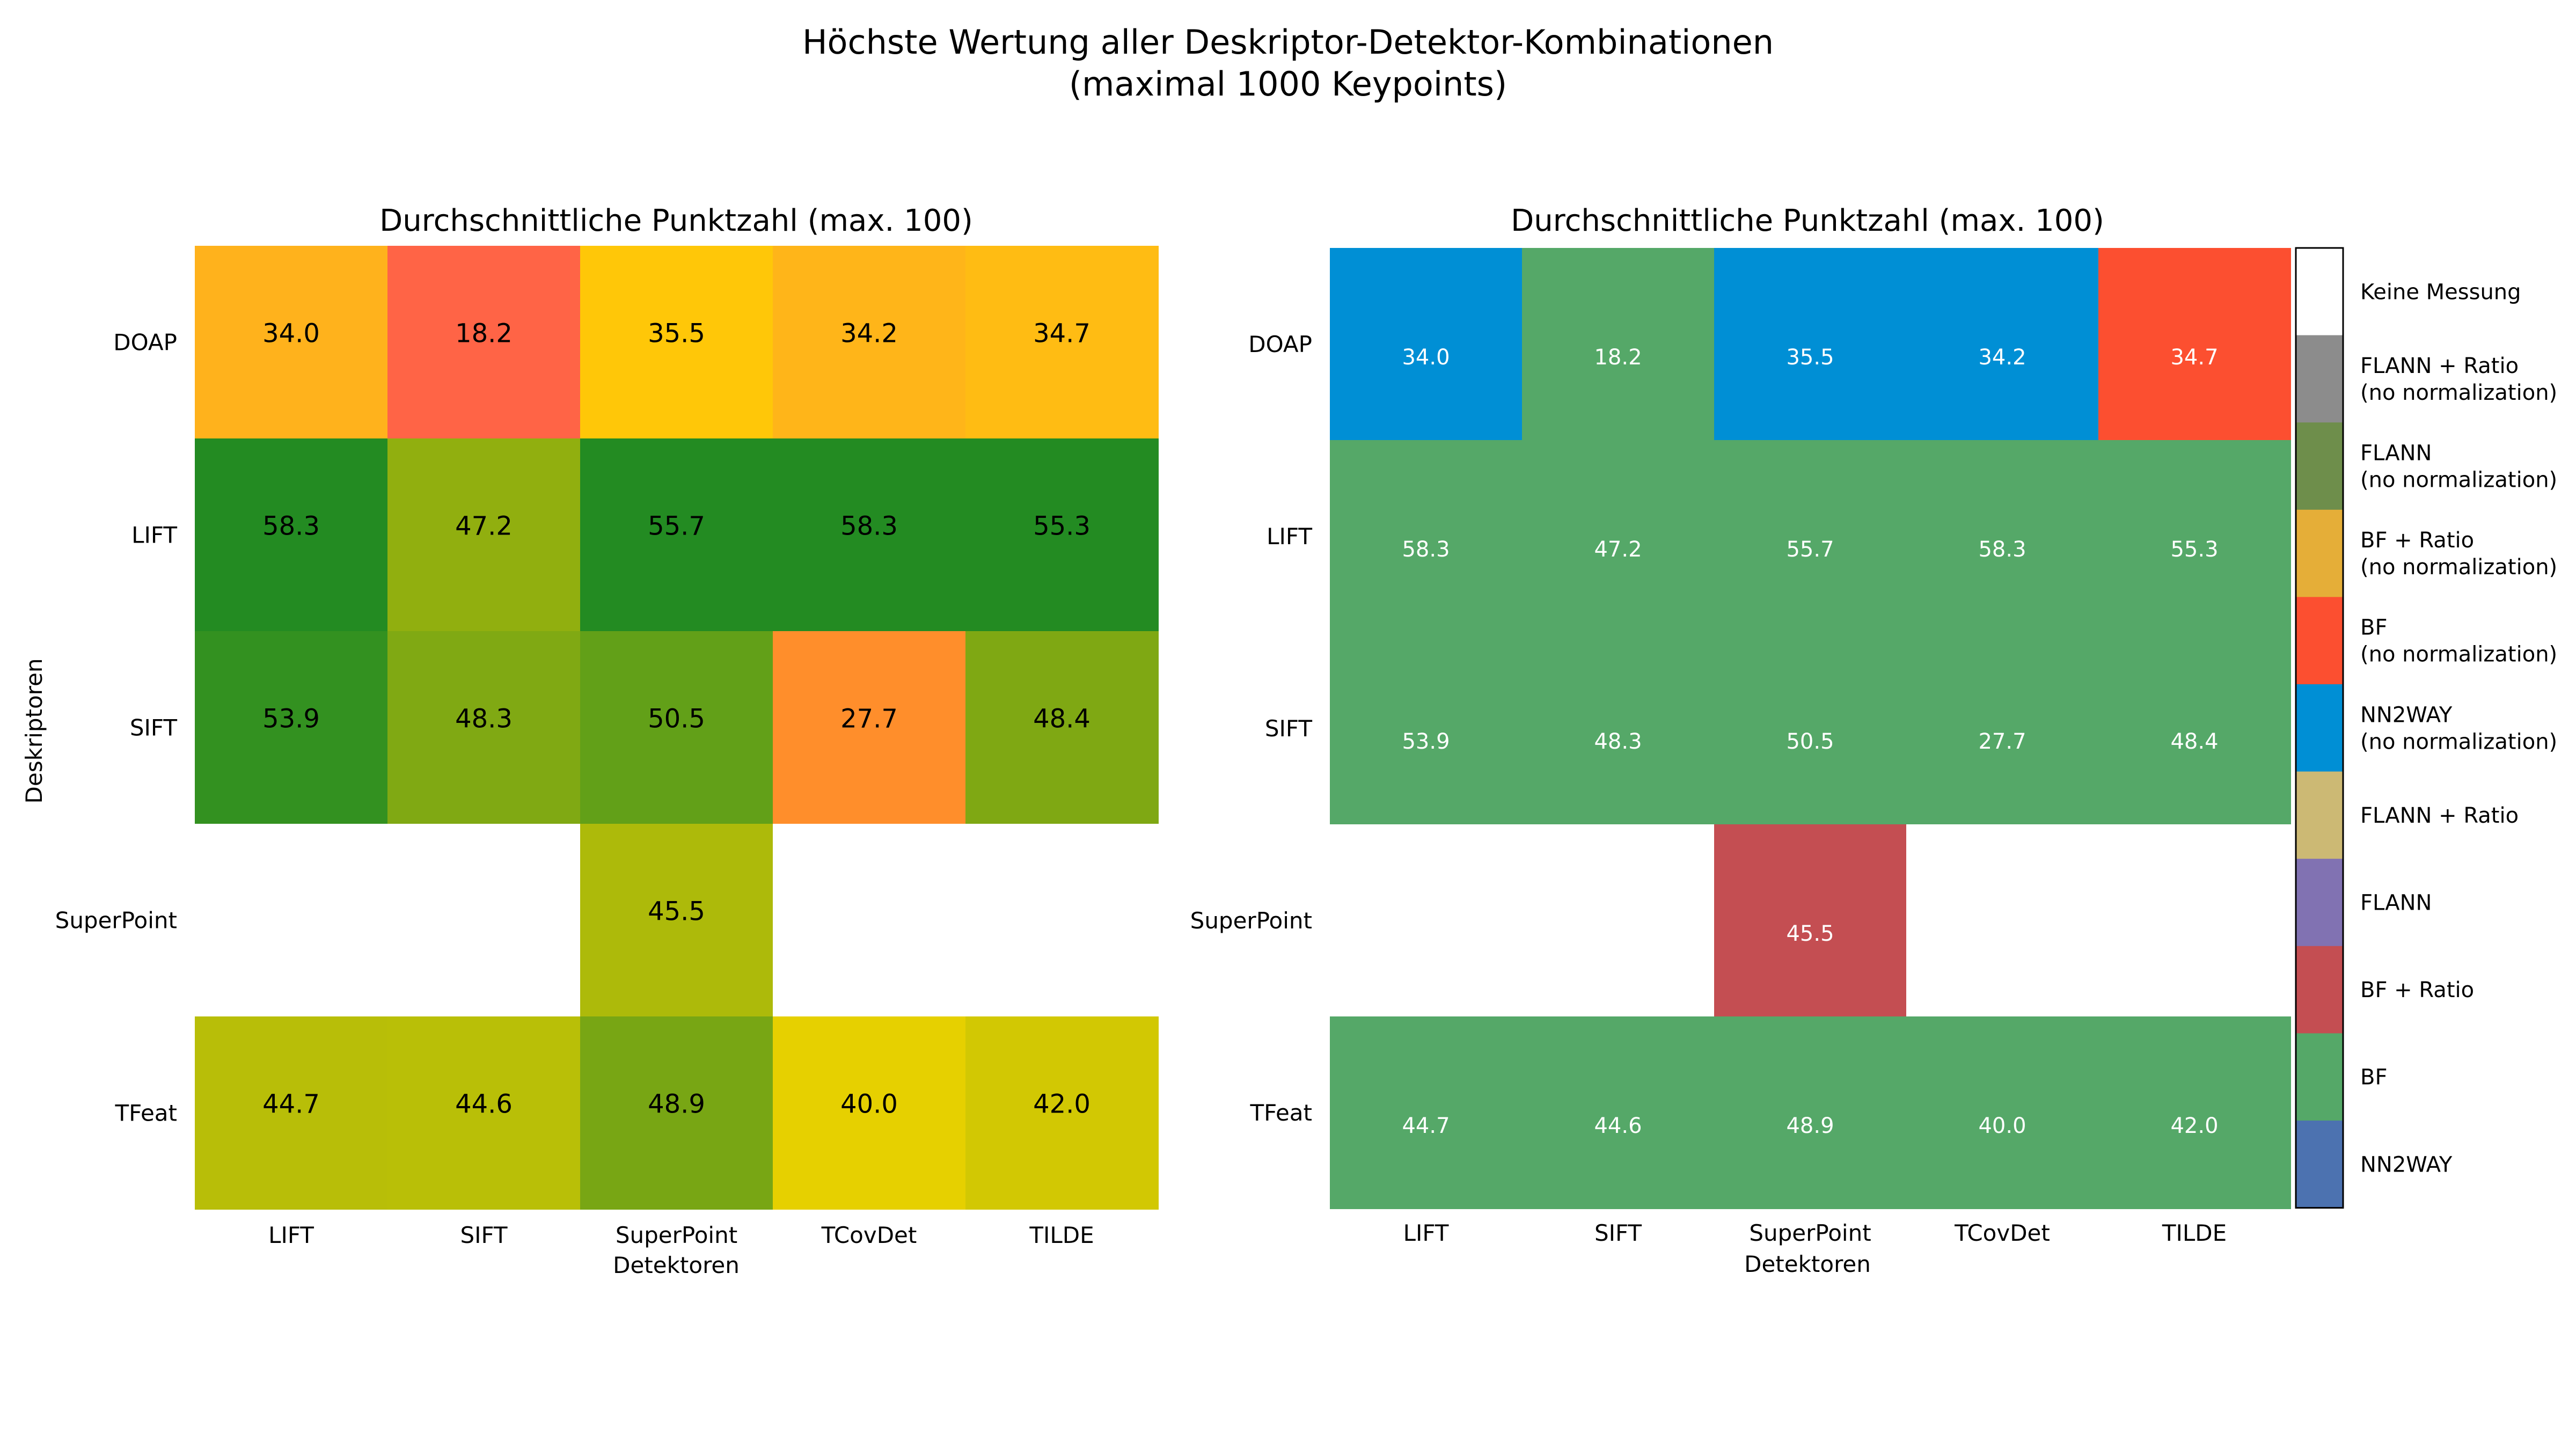  What do you see at coordinates (484, 334) in the screenshot?
I see `cell-value-label: 18.2` at bounding box center [484, 334].